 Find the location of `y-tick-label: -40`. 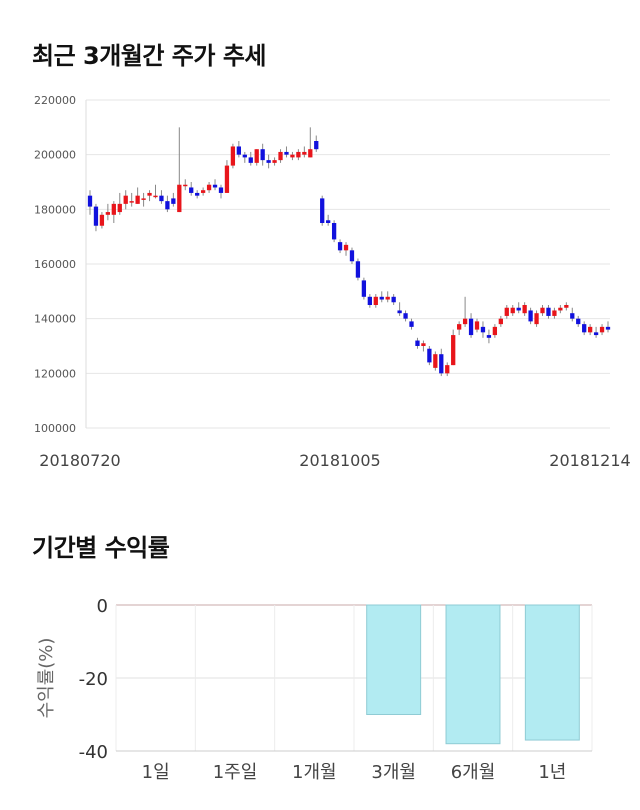

y-tick-label: -40 is located at coordinates (93, 752).